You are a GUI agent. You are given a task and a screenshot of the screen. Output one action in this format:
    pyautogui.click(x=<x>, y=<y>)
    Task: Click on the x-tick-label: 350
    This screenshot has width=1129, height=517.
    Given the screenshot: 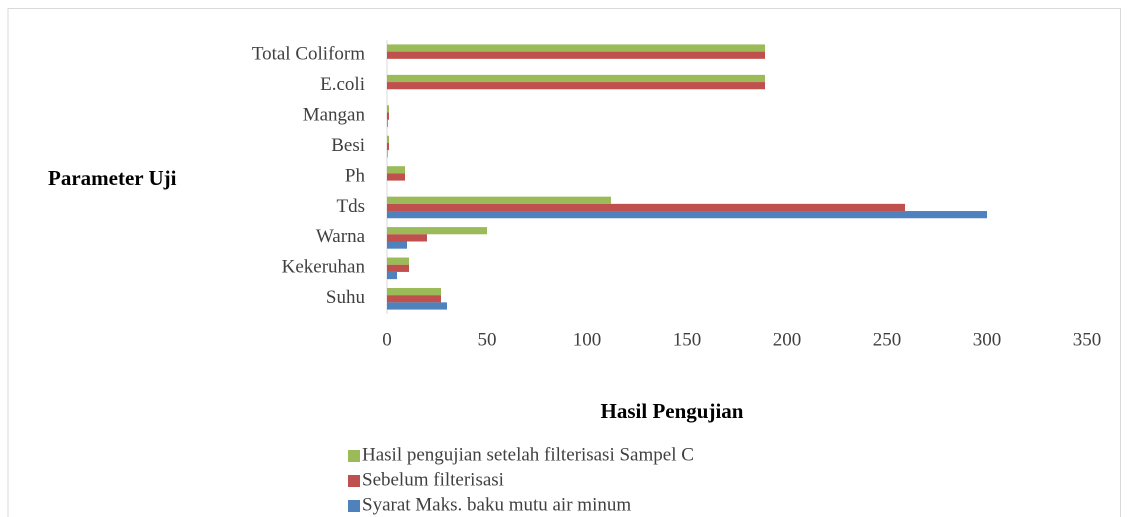 What is the action you would take?
    pyautogui.click(x=1087, y=339)
    